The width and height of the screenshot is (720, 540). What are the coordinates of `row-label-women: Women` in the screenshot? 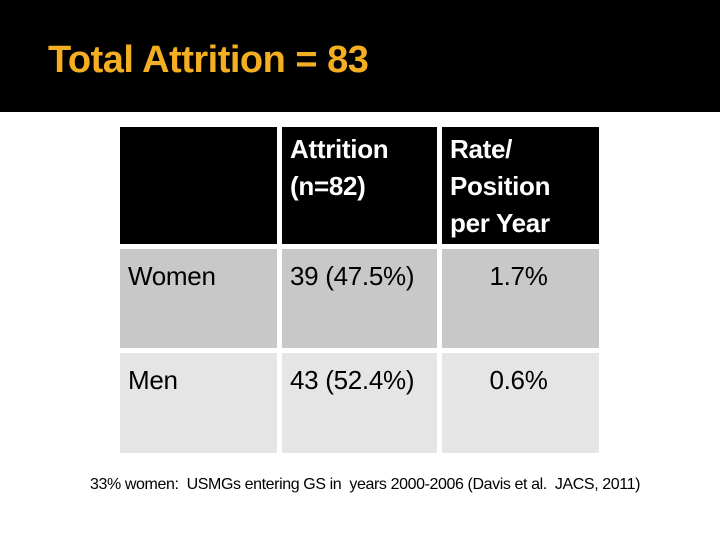 It's located at (198, 298).